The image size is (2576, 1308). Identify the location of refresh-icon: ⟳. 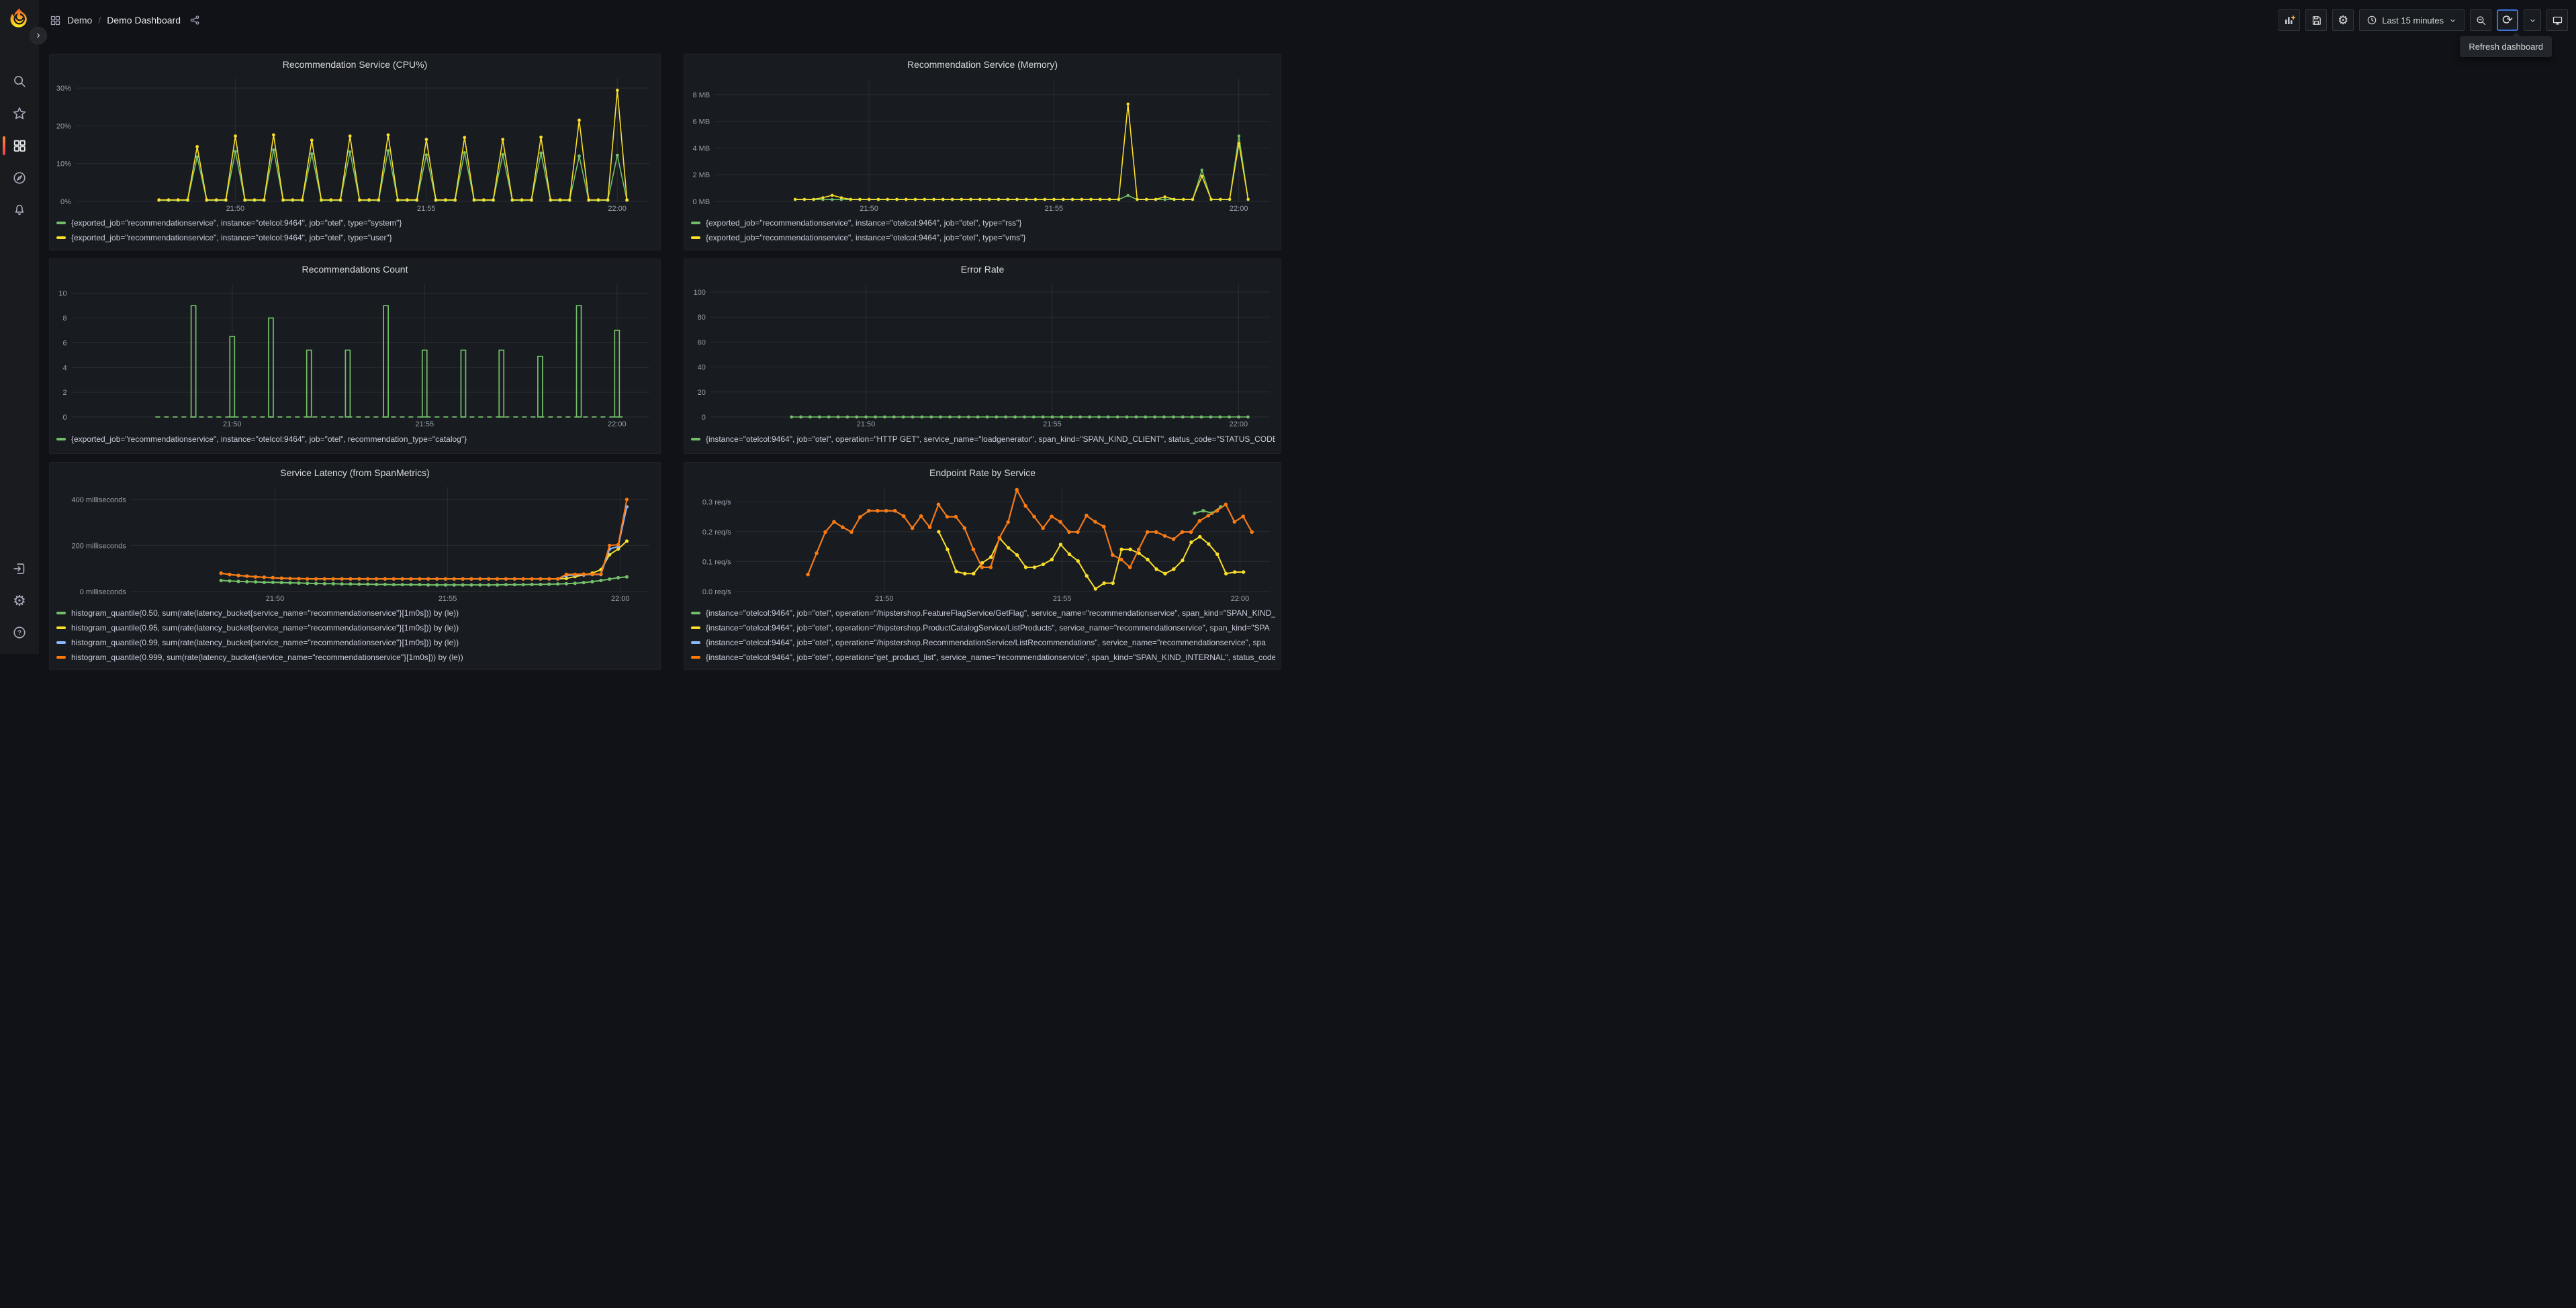
(2507, 21).